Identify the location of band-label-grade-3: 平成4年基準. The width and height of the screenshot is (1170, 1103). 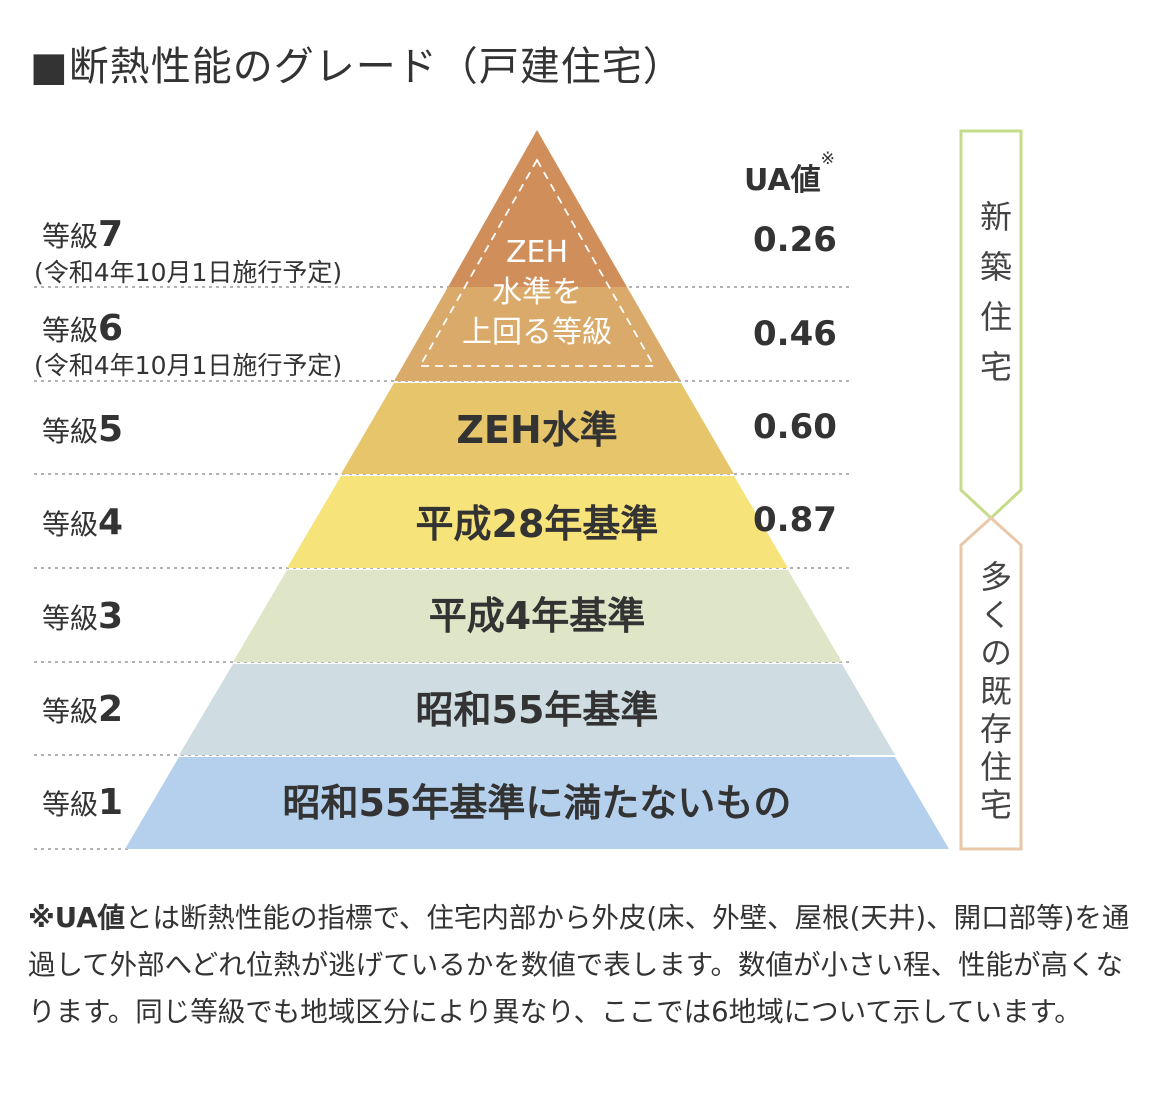
(537, 616).